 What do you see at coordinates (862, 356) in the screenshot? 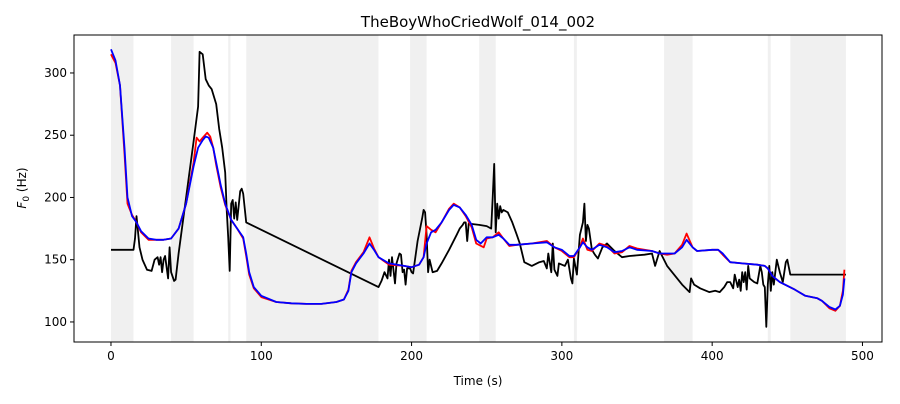
I see `x-tick-label: 500` at bounding box center [862, 356].